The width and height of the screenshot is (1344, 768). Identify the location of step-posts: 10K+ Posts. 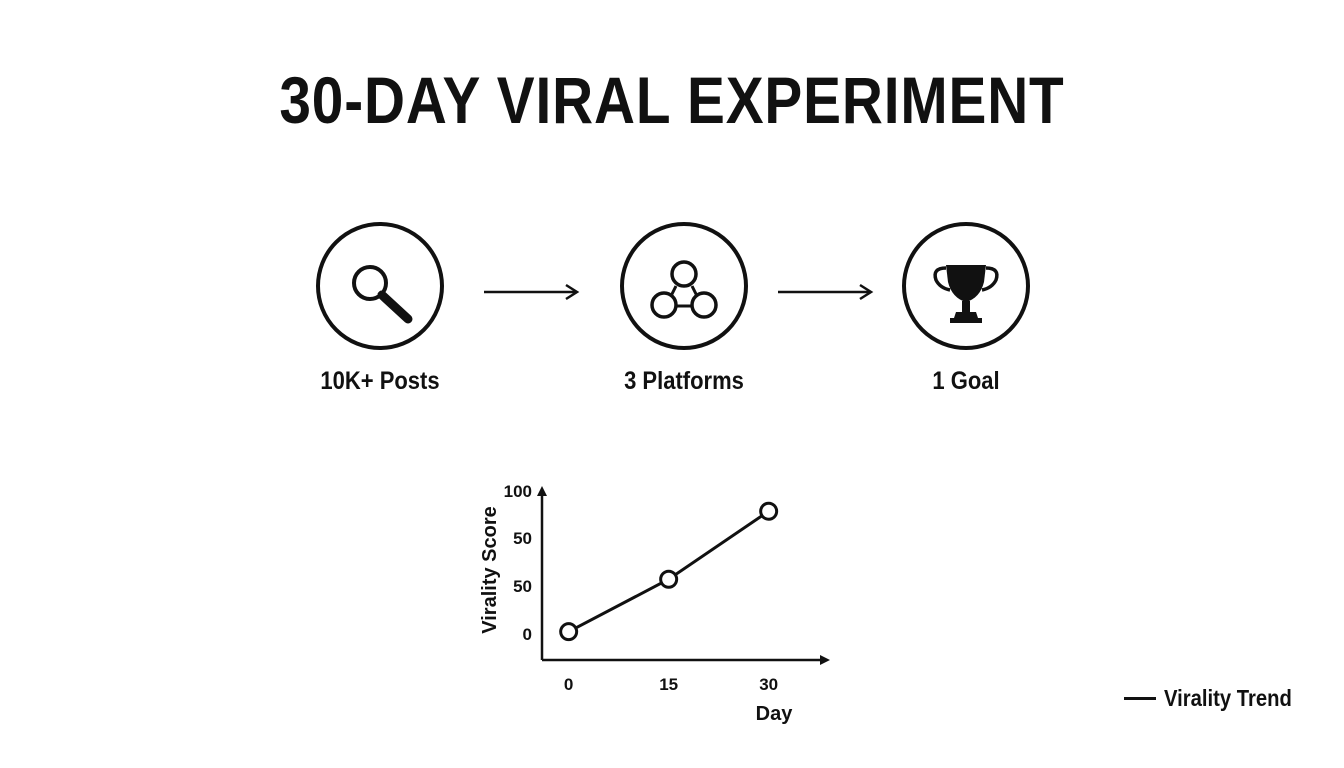
(380, 309).